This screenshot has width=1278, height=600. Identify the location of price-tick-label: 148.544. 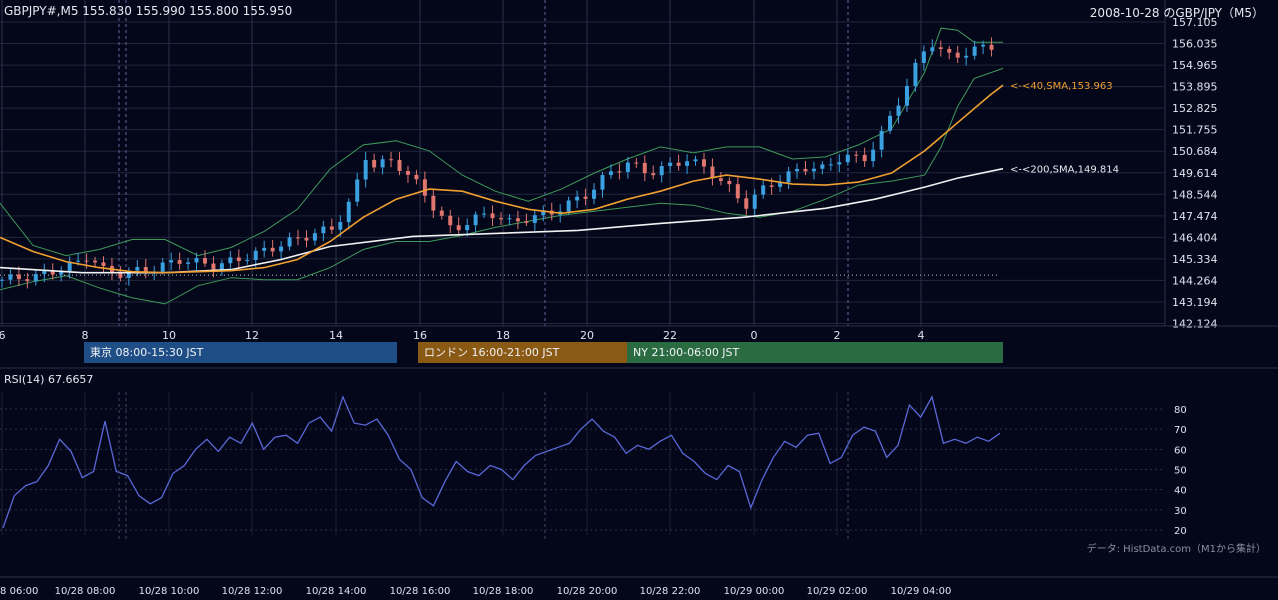
(1195, 194).